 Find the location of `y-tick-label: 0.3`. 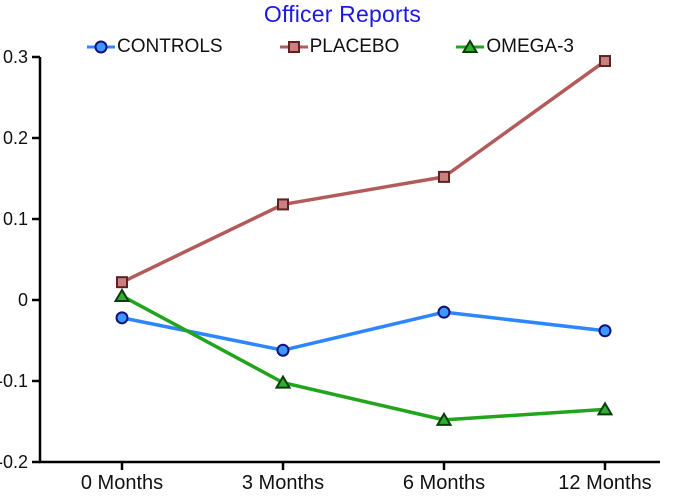

y-tick-label: 0.3 is located at coordinates (15, 57).